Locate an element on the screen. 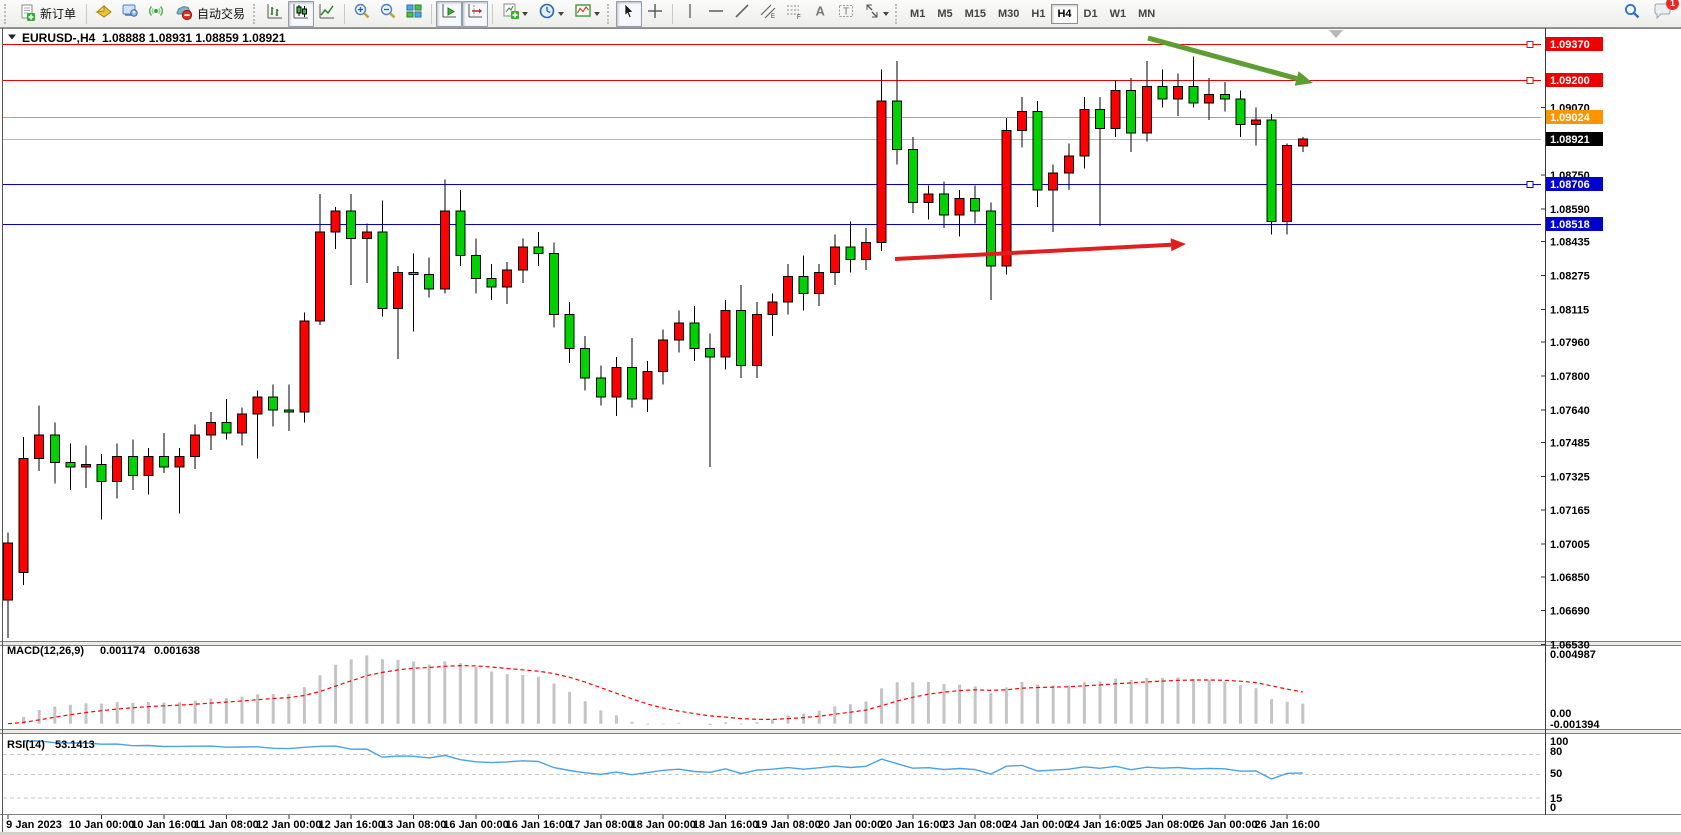 Image resolution: width=1681 pixels, height=835 pixels. cursor-icon is located at coordinates (629, 13).